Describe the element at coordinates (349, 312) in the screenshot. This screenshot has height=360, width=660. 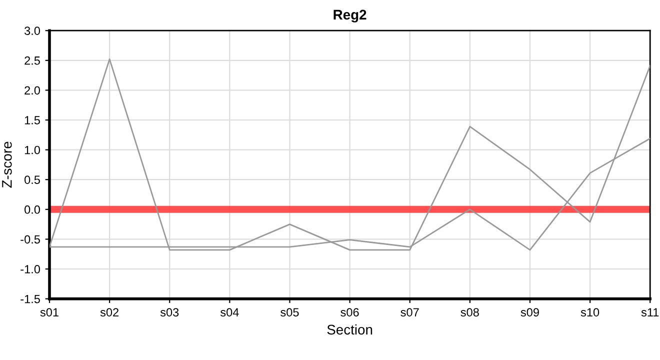
I see `x-tick-label: s06` at that location.